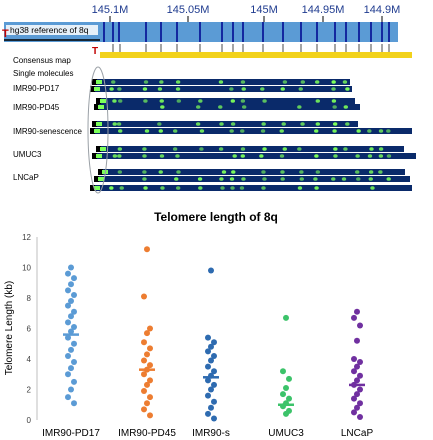 This screenshot has height=440, width=433. Describe the element at coordinates (382, 10) in the screenshot. I see `x-tick-label: 144.9M` at that location.